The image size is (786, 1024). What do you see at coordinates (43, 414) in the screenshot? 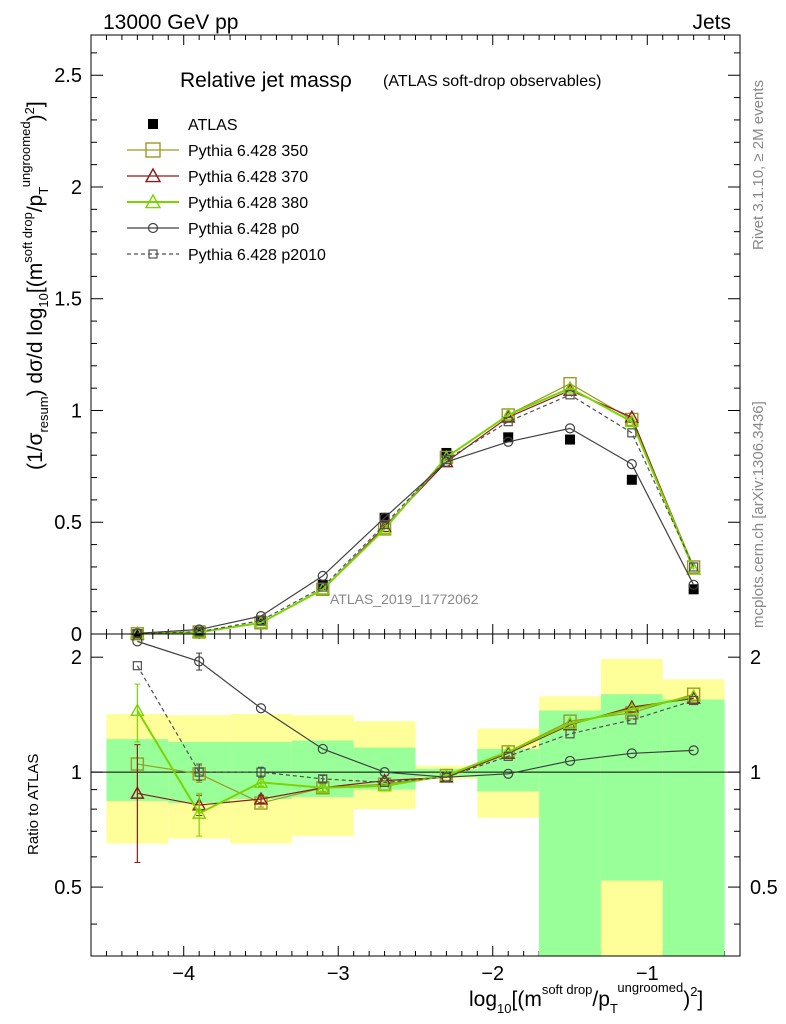
I see `y-label-sub-resum: resum` at bounding box center [43, 414].